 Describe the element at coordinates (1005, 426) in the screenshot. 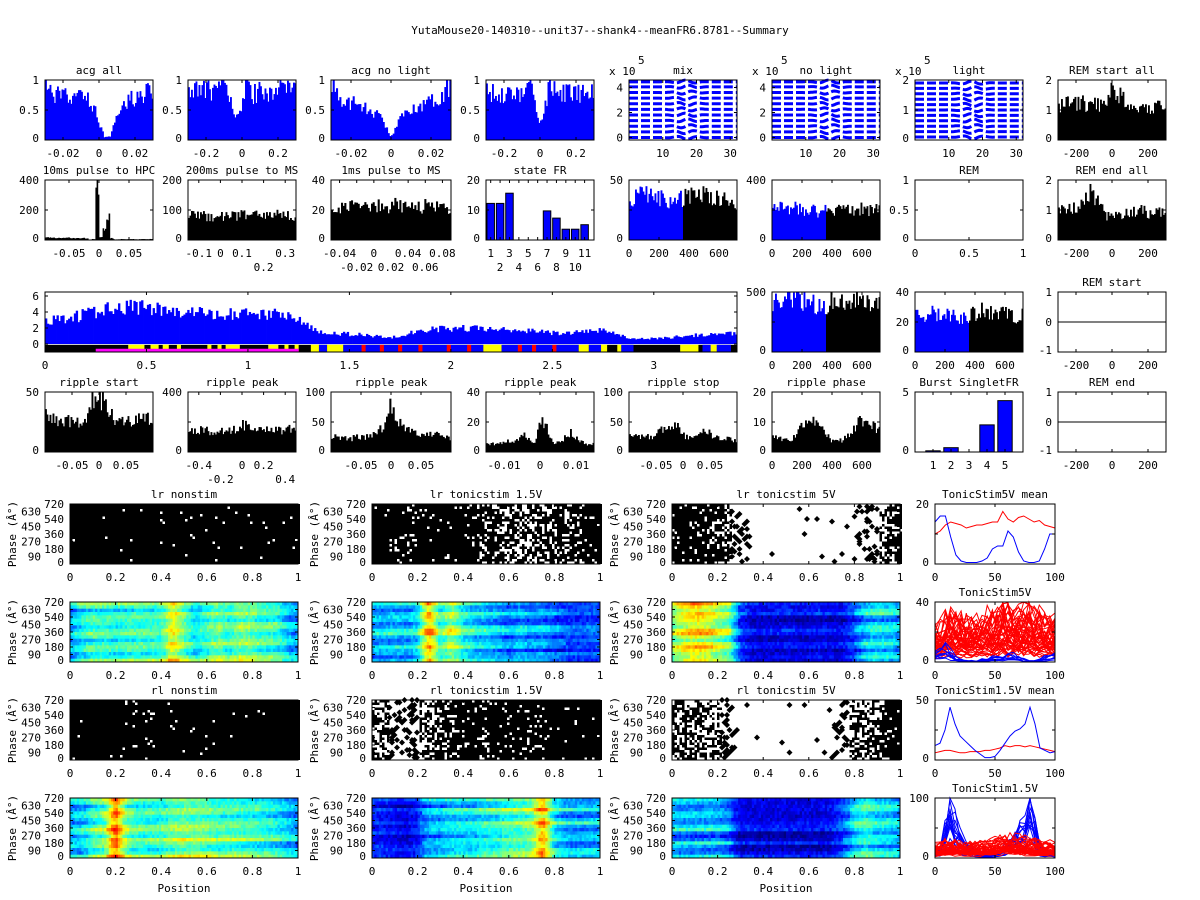

I see `bar` at that location.